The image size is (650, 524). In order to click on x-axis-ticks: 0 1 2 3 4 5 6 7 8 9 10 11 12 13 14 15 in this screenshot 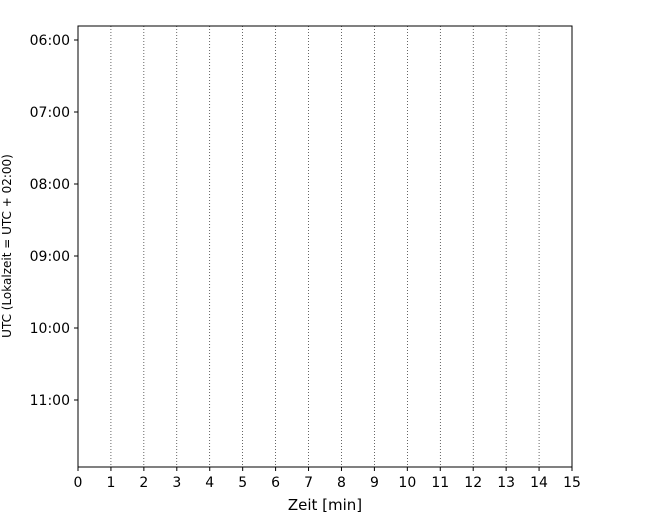, I will do `click(327, 479)`.